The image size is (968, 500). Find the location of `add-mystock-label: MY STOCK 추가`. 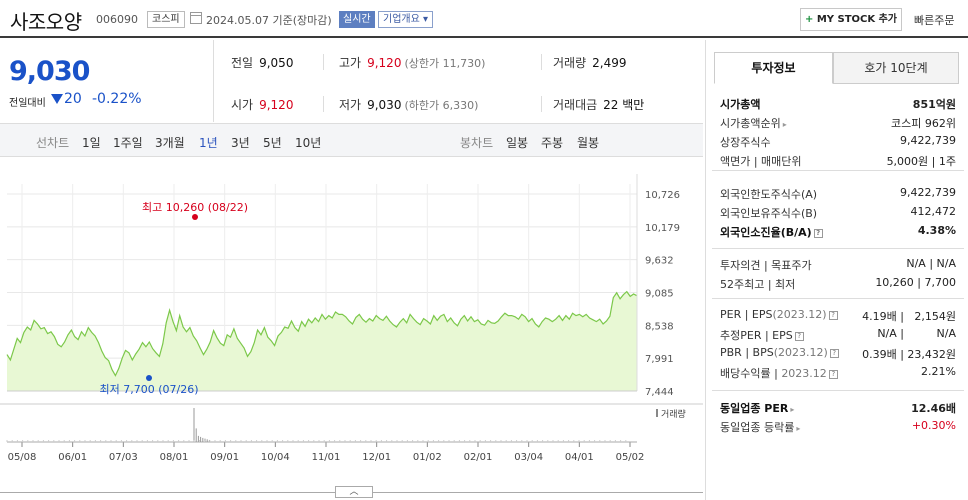

add-mystock-label: MY STOCK 추가 is located at coordinates (857, 19).